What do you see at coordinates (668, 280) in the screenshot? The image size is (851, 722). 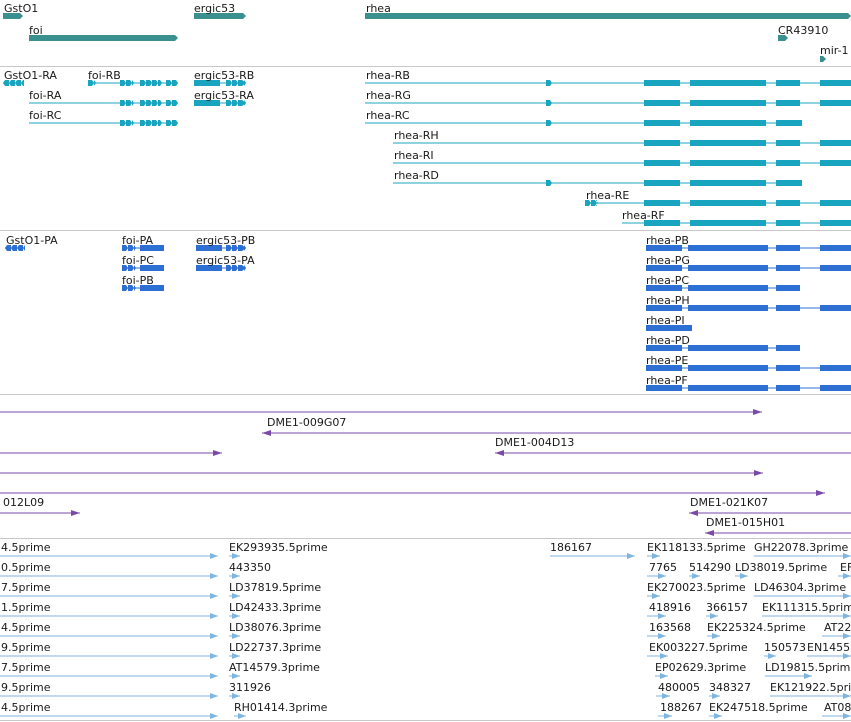 I see `feature-label: rhea-PC` at bounding box center [668, 280].